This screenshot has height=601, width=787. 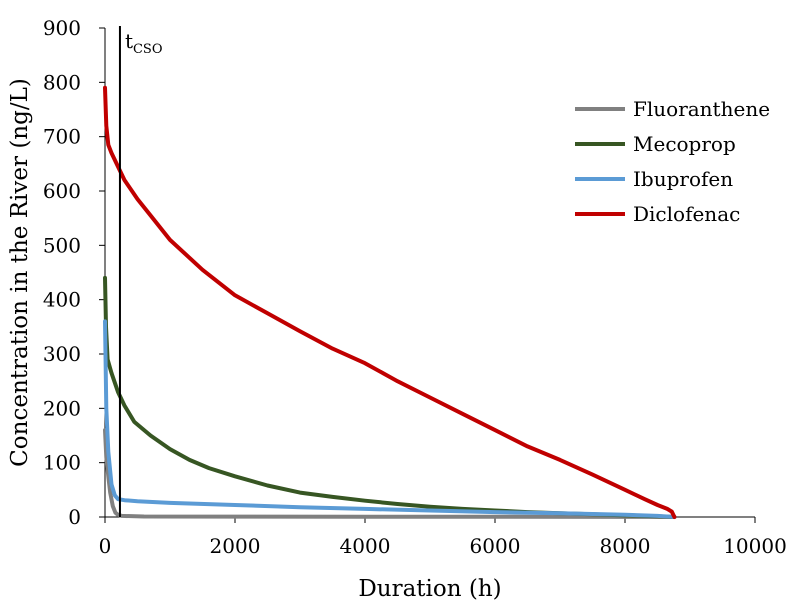 What do you see at coordinates (686, 214) in the screenshot?
I see `legend-label: Diclofenac` at bounding box center [686, 214].